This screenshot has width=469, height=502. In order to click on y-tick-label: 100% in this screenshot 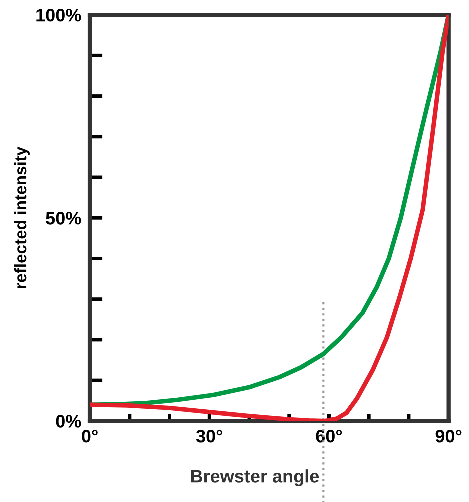, I will do `click(59, 15)`.